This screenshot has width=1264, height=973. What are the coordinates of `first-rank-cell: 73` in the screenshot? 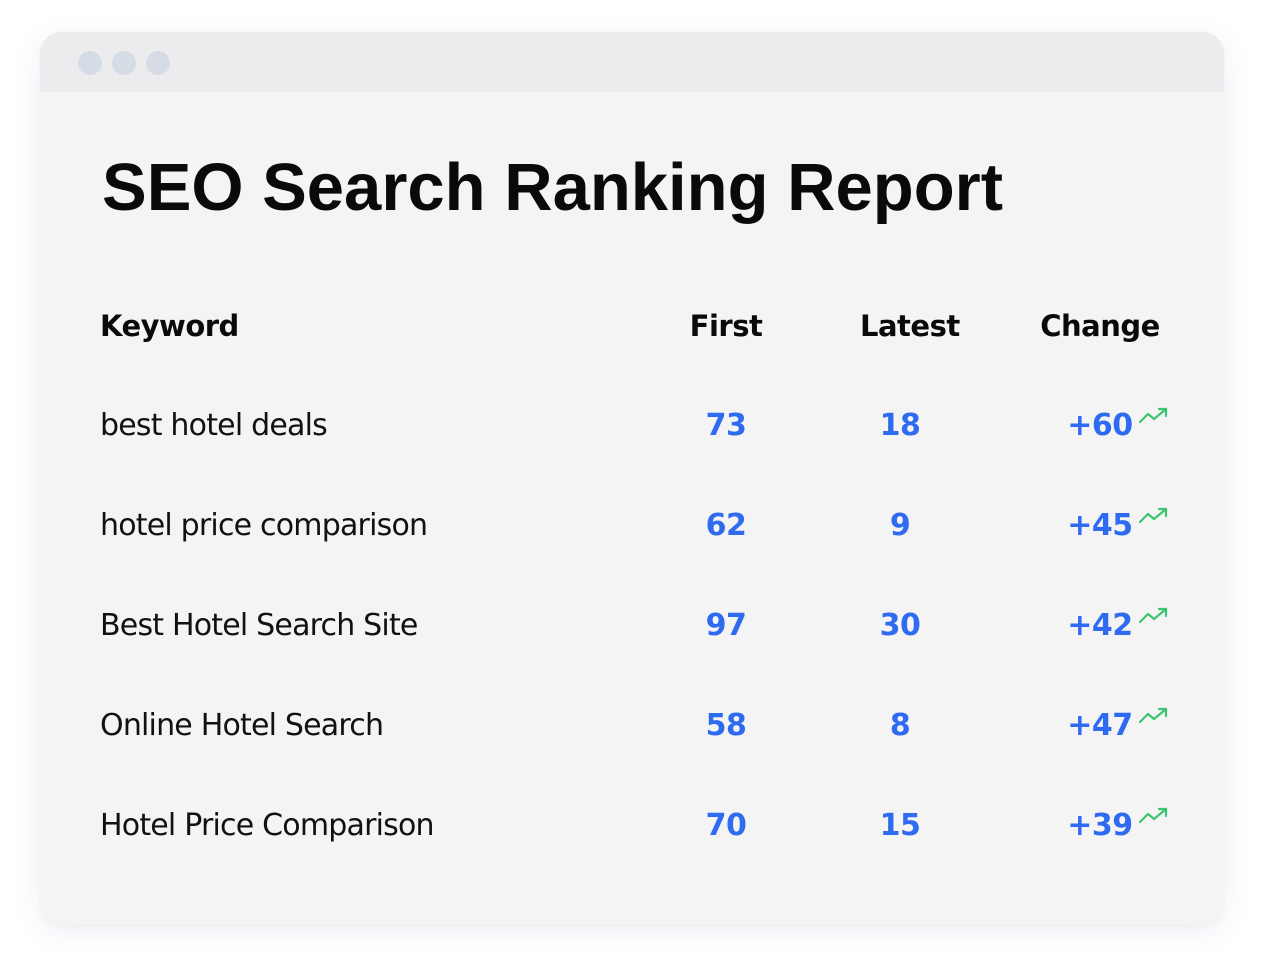 It's located at (726, 425).